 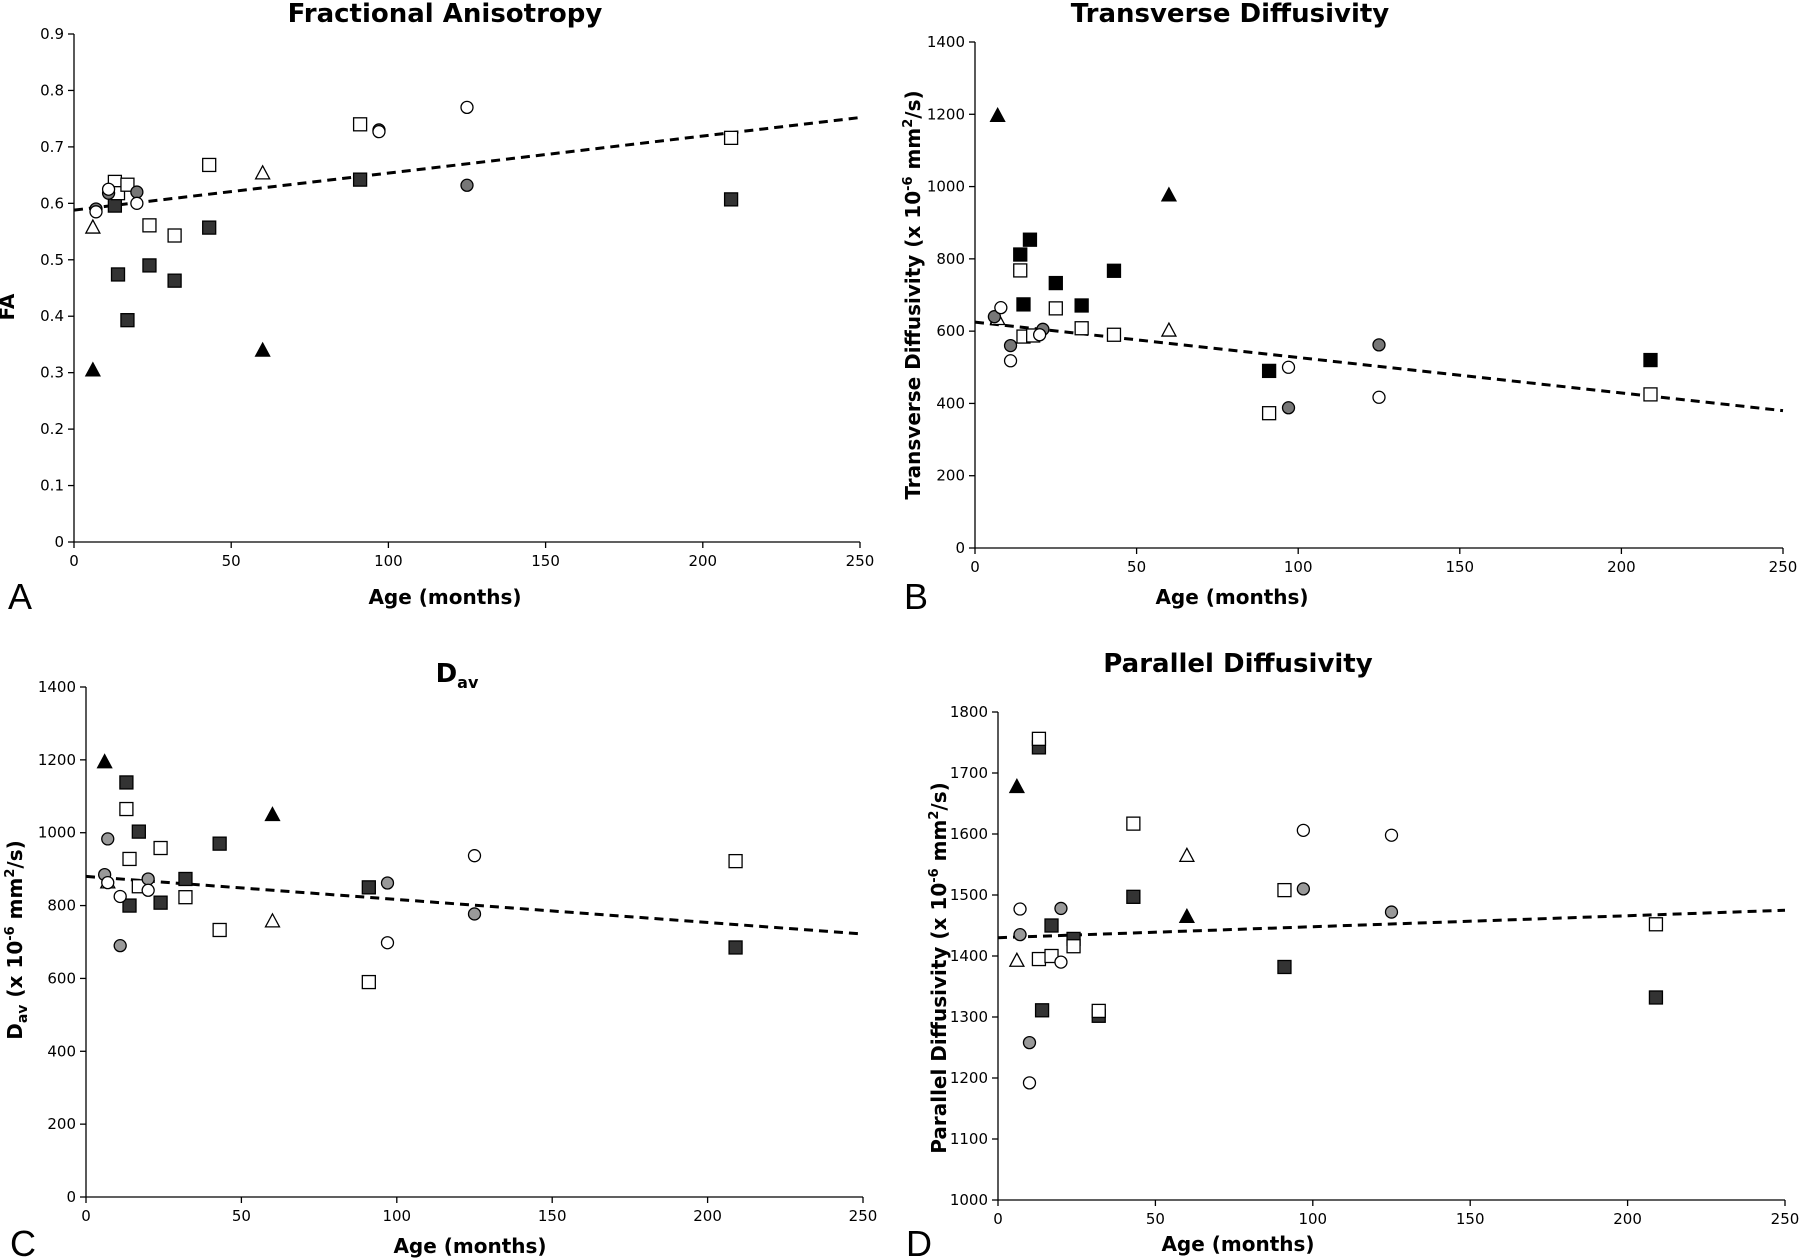 What do you see at coordinates (969, 834) in the screenshot?
I see `y-tick-label: 1600` at bounding box center [969, 834].